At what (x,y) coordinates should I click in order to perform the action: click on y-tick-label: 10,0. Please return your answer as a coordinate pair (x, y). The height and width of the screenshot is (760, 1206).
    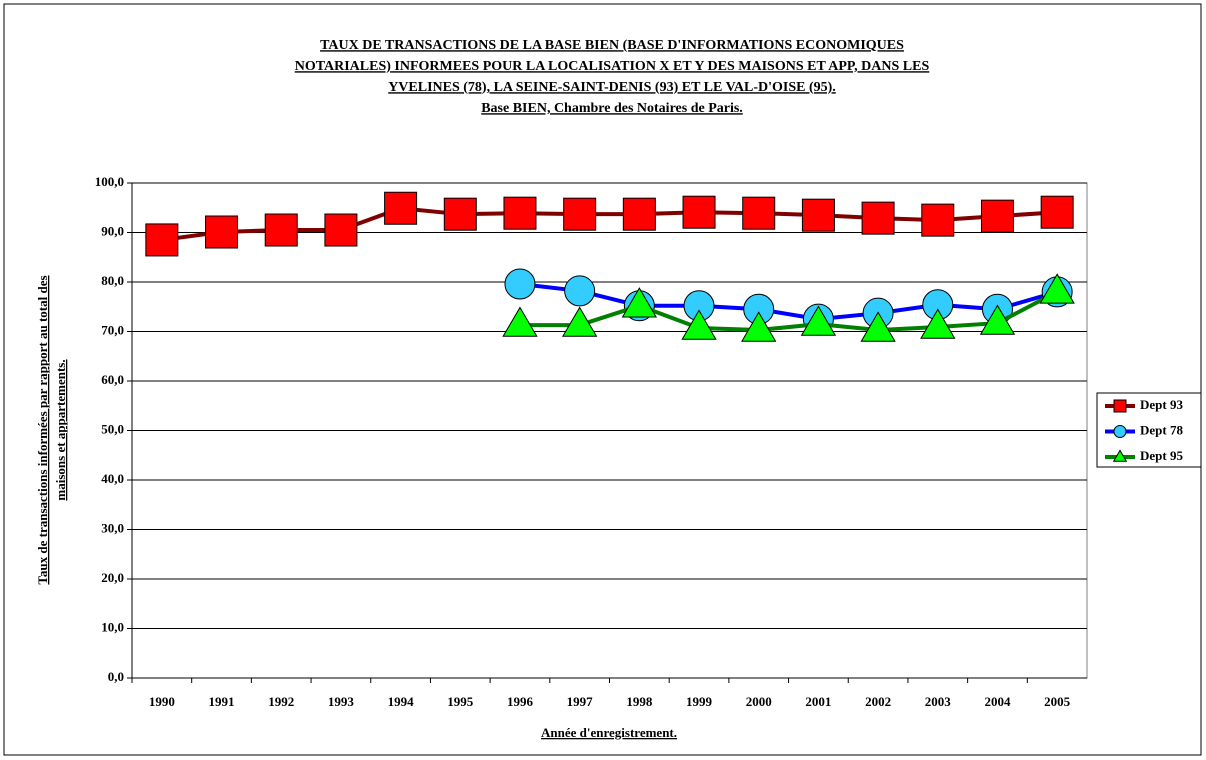
    Looking at the image, I should click on (112, 626).